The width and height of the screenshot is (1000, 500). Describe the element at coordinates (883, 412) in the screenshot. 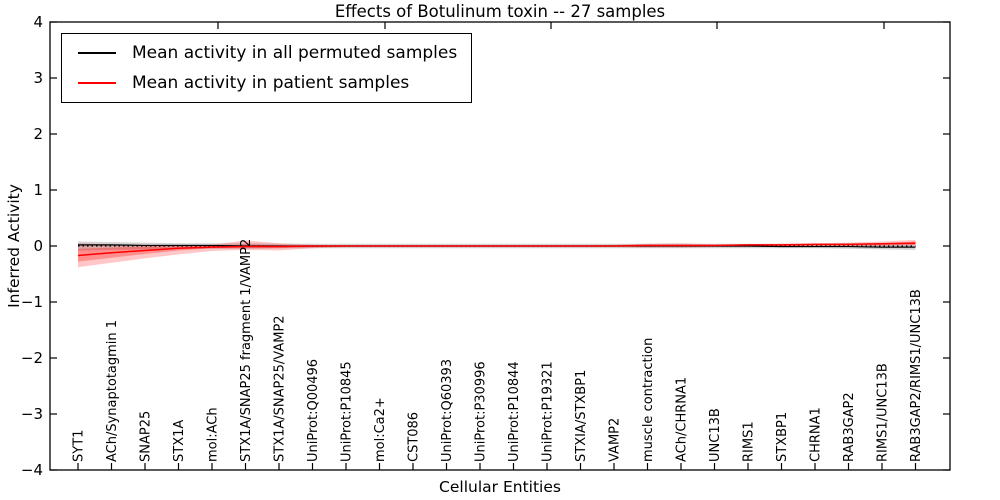

I see `x-tick-label: RIMS1/UNC13B` at that location.